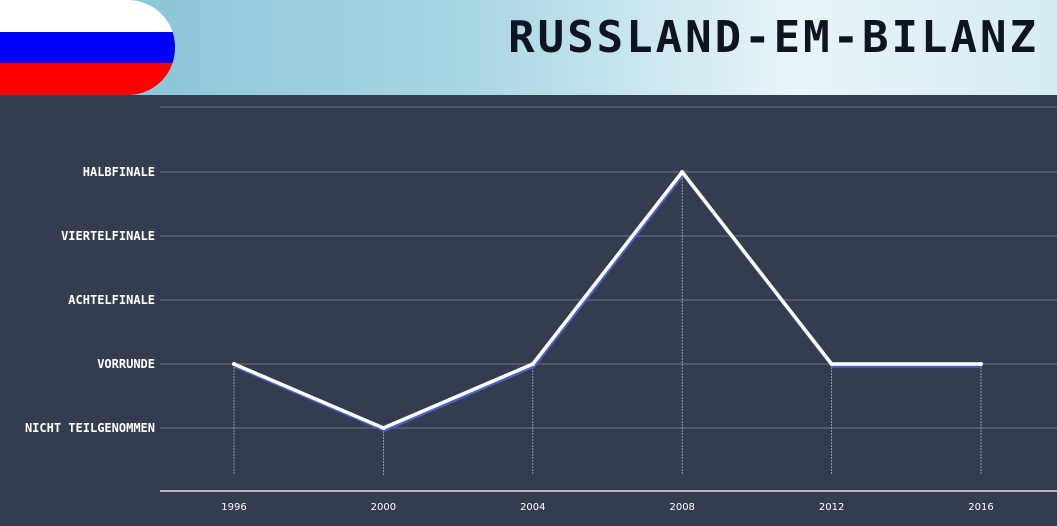 This screenshot has height=526, width=1057. Describe the element at coordinates (90, 428) in the screenshot. I see `y-tick-label: NICHT TEILGENOMMEN` at that location.